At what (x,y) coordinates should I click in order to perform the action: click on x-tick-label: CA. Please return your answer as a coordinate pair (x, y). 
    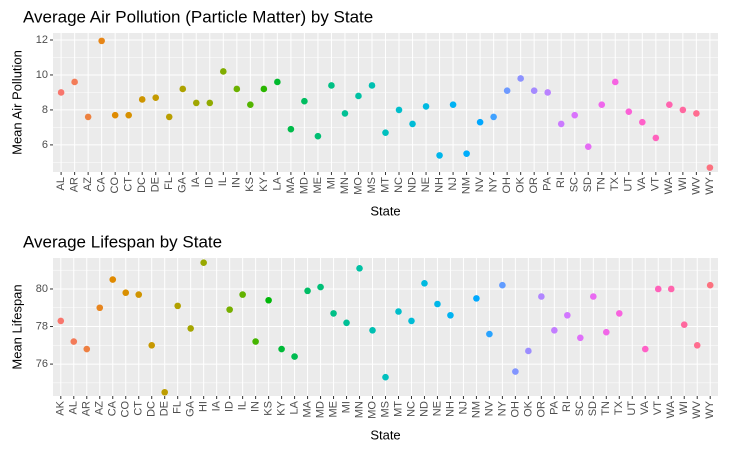
    Looking at the image, I should click on (113, 408).